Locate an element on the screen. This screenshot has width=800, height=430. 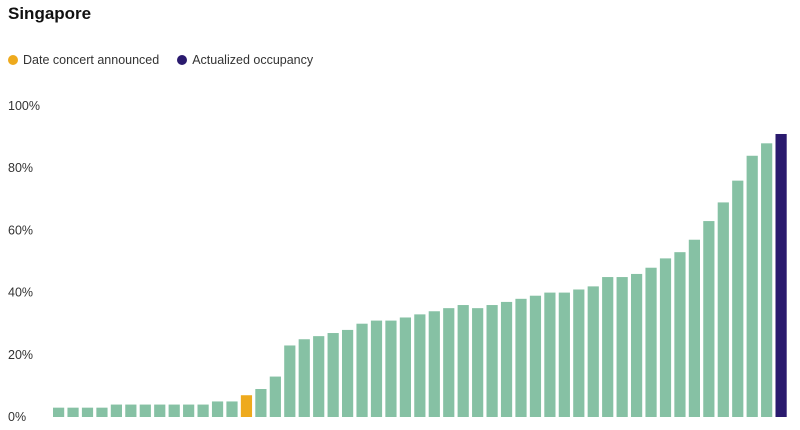
bar-actualized-occupancy is located at coordinates (781, 275).